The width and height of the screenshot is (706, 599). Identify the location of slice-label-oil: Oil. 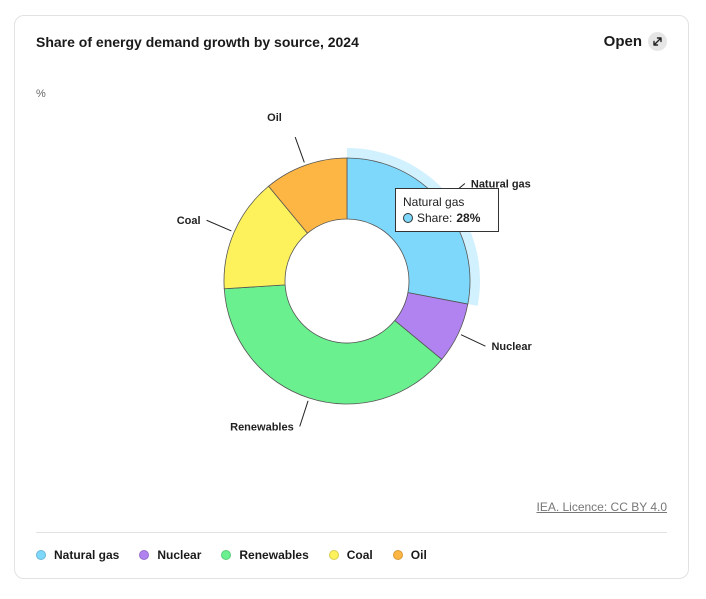
(274, 118).